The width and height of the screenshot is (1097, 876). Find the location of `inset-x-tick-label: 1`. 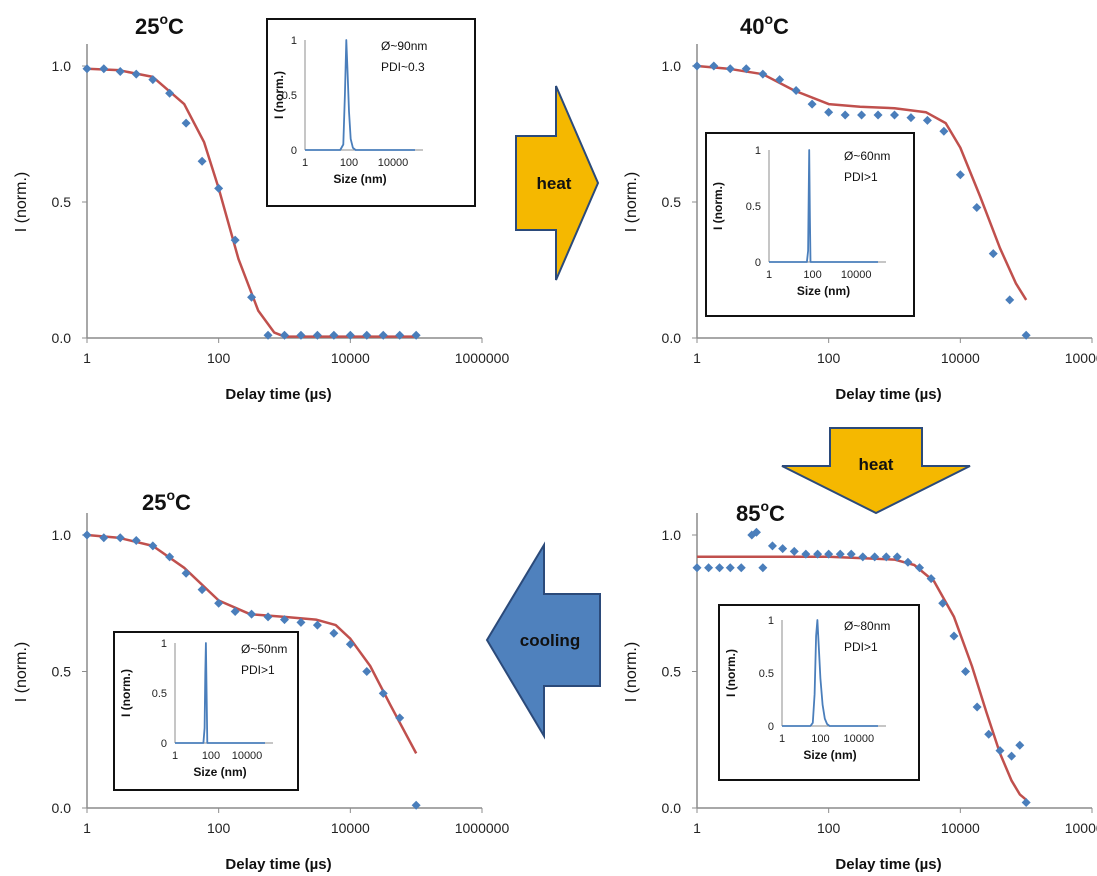

inset-x-tick-label: 1 is located at coordinates (175, 756).